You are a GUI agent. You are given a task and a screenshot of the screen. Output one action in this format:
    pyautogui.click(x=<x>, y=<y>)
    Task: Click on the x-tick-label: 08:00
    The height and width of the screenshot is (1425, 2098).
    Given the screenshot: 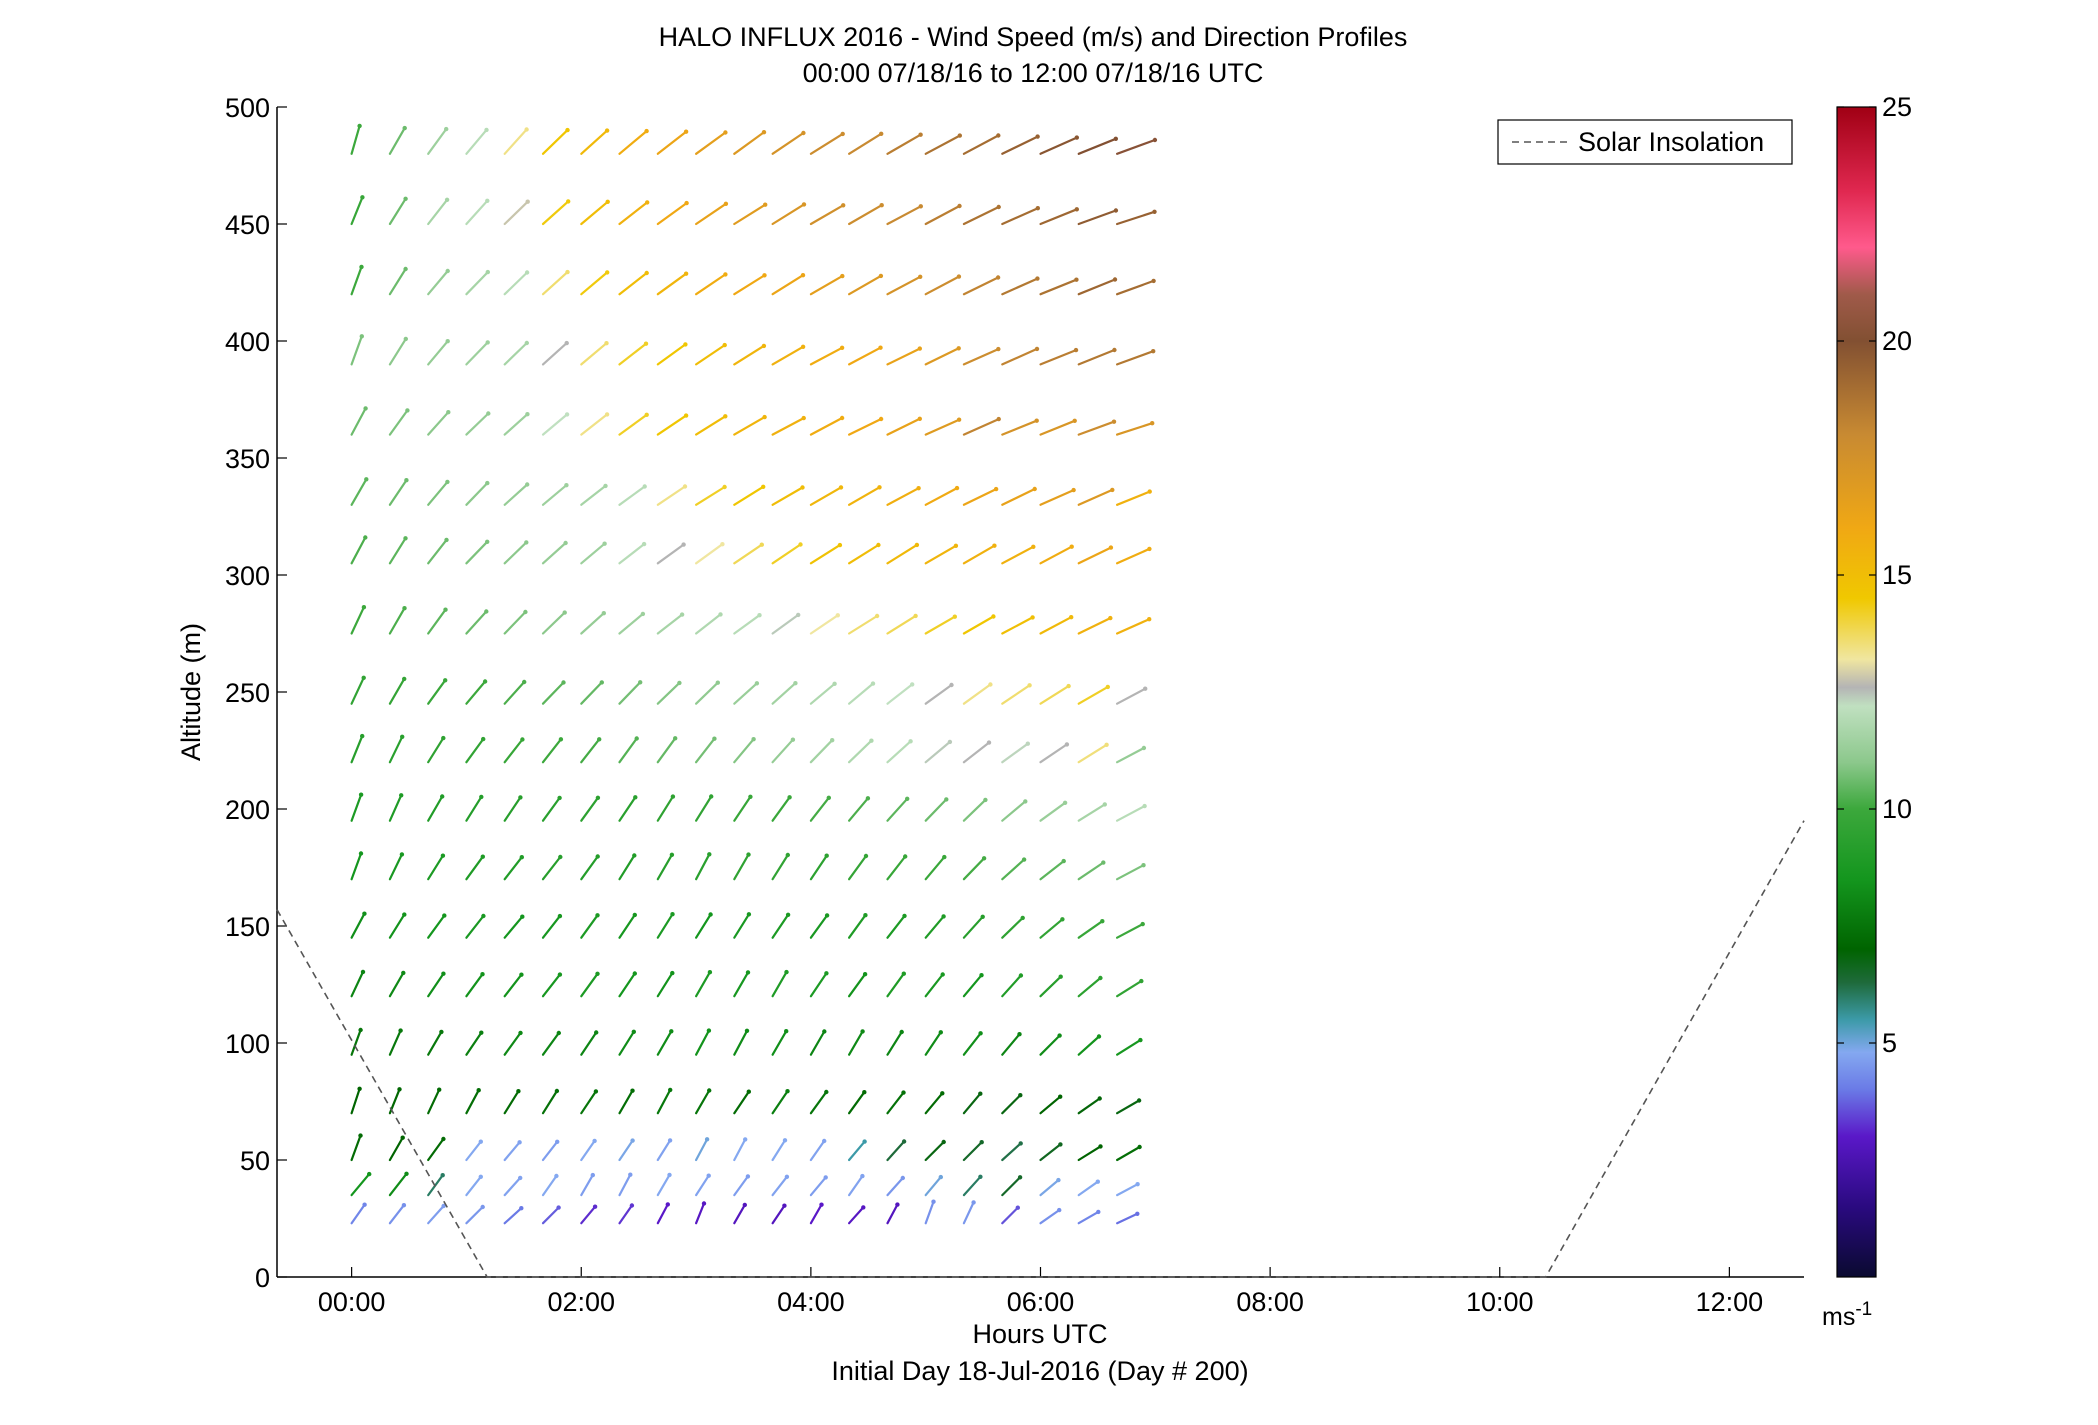 What is the action you would take?
    pyautogui.click(x=1270, y=1302)
    